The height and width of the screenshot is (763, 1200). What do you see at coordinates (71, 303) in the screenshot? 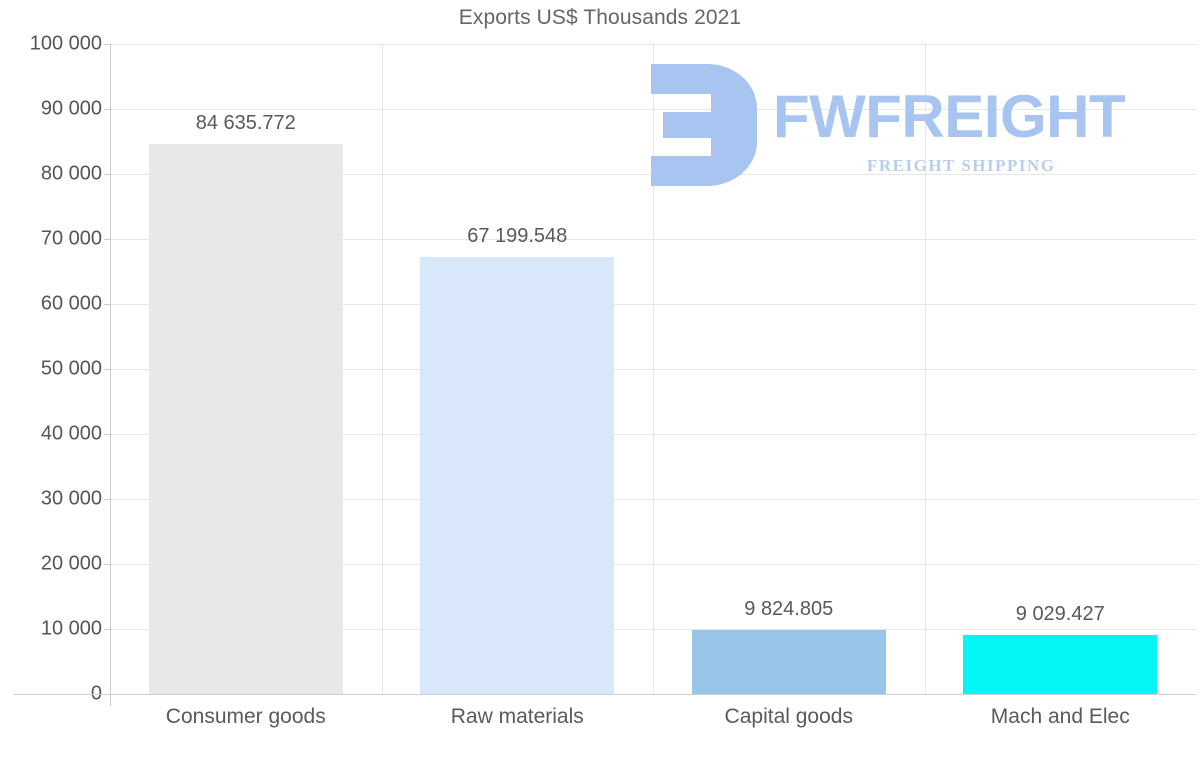
I see `y-axis-tick-label: 60 000` at bounding box center [71, 303].